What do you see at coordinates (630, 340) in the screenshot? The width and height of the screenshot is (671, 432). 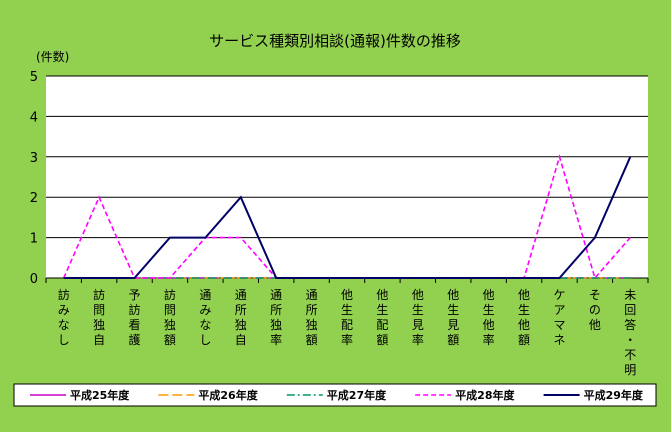 I see `x-tick-char: ・` at bounding box center [630, 340].